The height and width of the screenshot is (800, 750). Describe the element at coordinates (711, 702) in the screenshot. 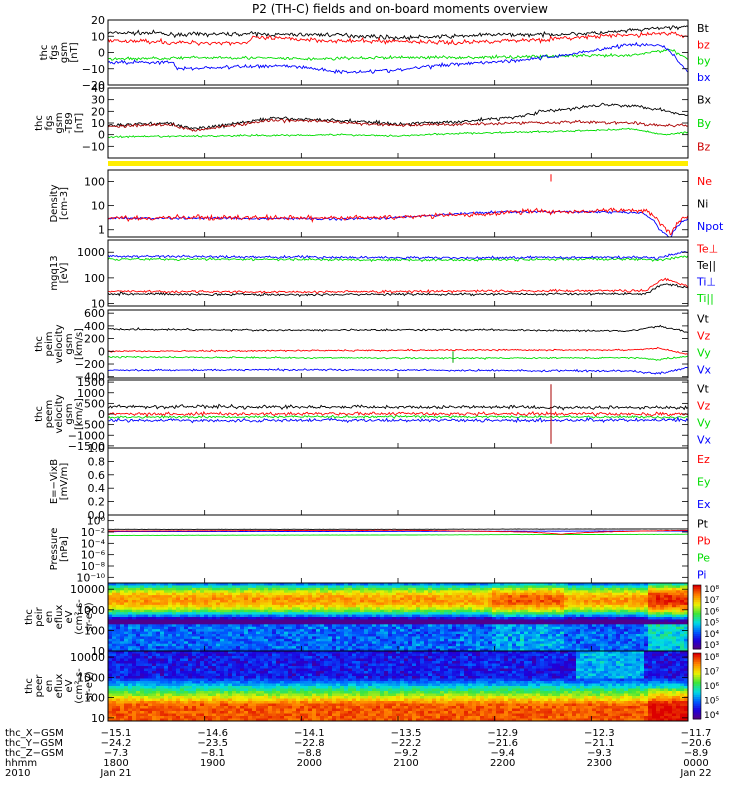

I see `colorbar-tick: 10⁵` at that location.